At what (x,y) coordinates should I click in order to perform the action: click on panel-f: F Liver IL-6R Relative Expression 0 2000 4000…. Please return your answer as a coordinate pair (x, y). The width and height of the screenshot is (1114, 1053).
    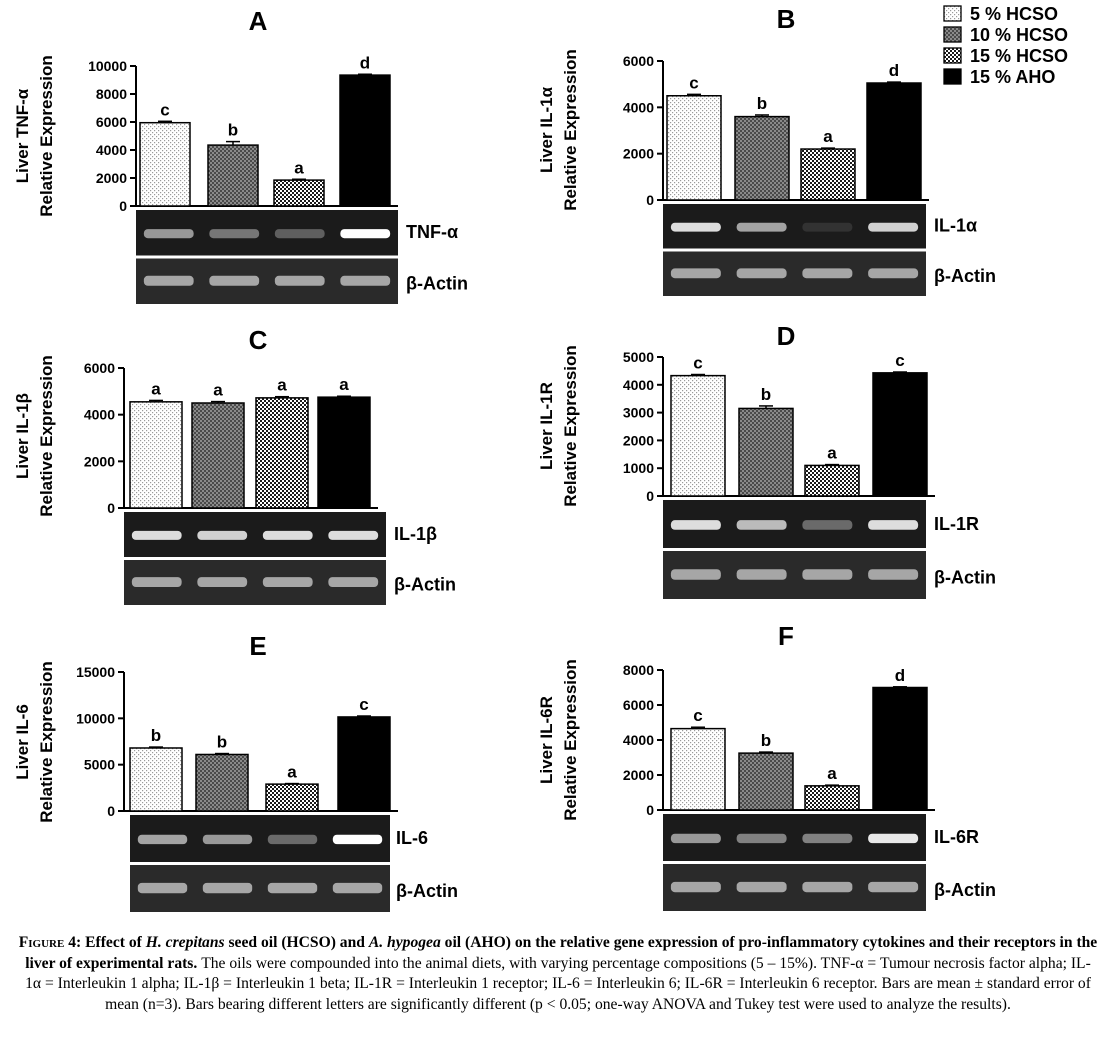
    Looking at the image, I should click on (766, 766).